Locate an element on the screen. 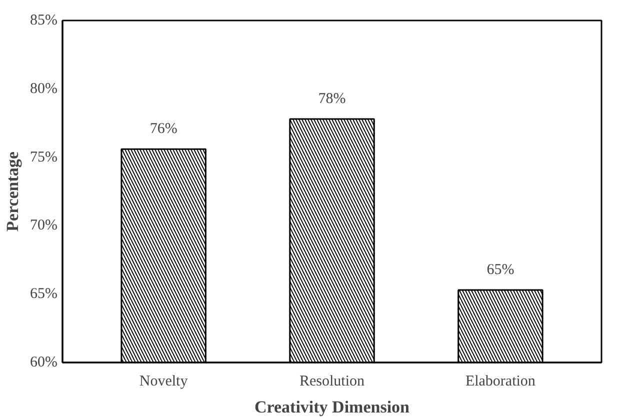 The height and width of the screenshot is (419, 621). y-tick-label: 80% is located at coordinates (44, 88).